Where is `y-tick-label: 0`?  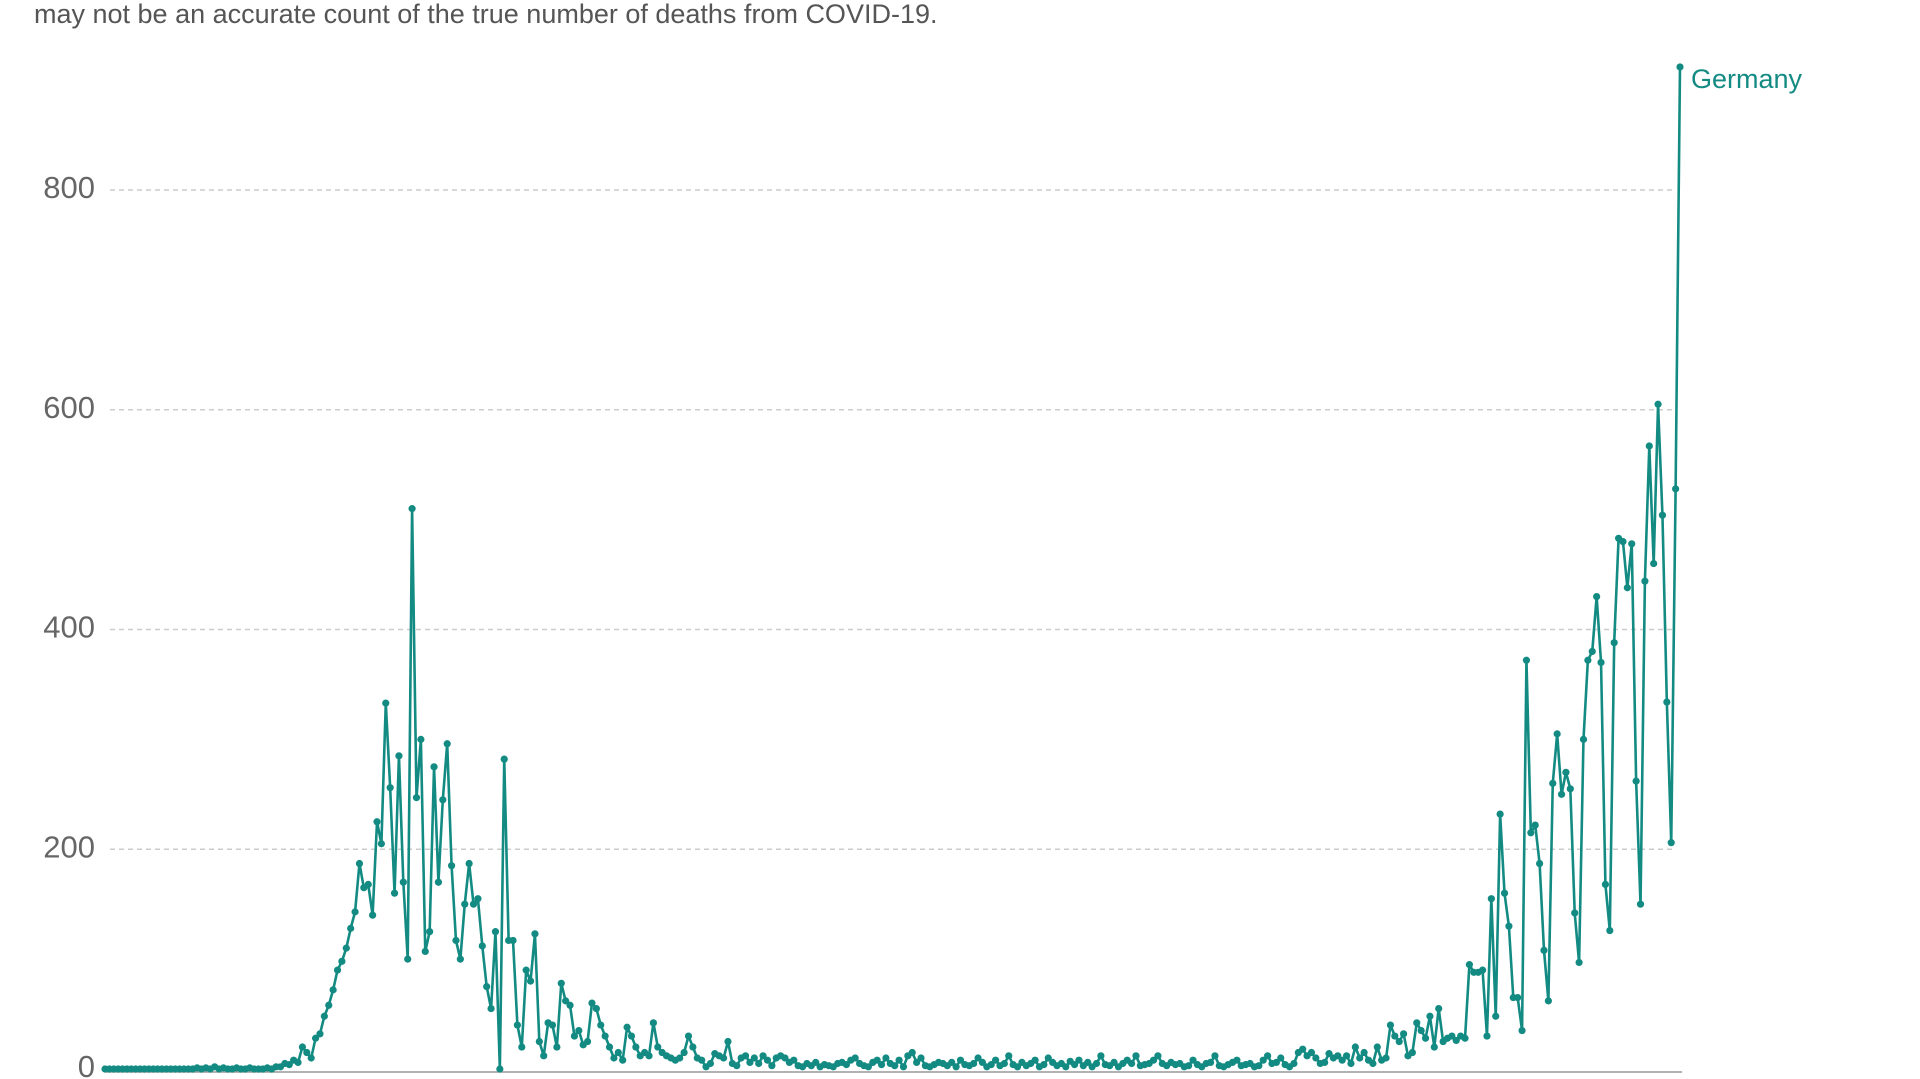
y-tick-label: 0 is located at coordinates (86, 1064).